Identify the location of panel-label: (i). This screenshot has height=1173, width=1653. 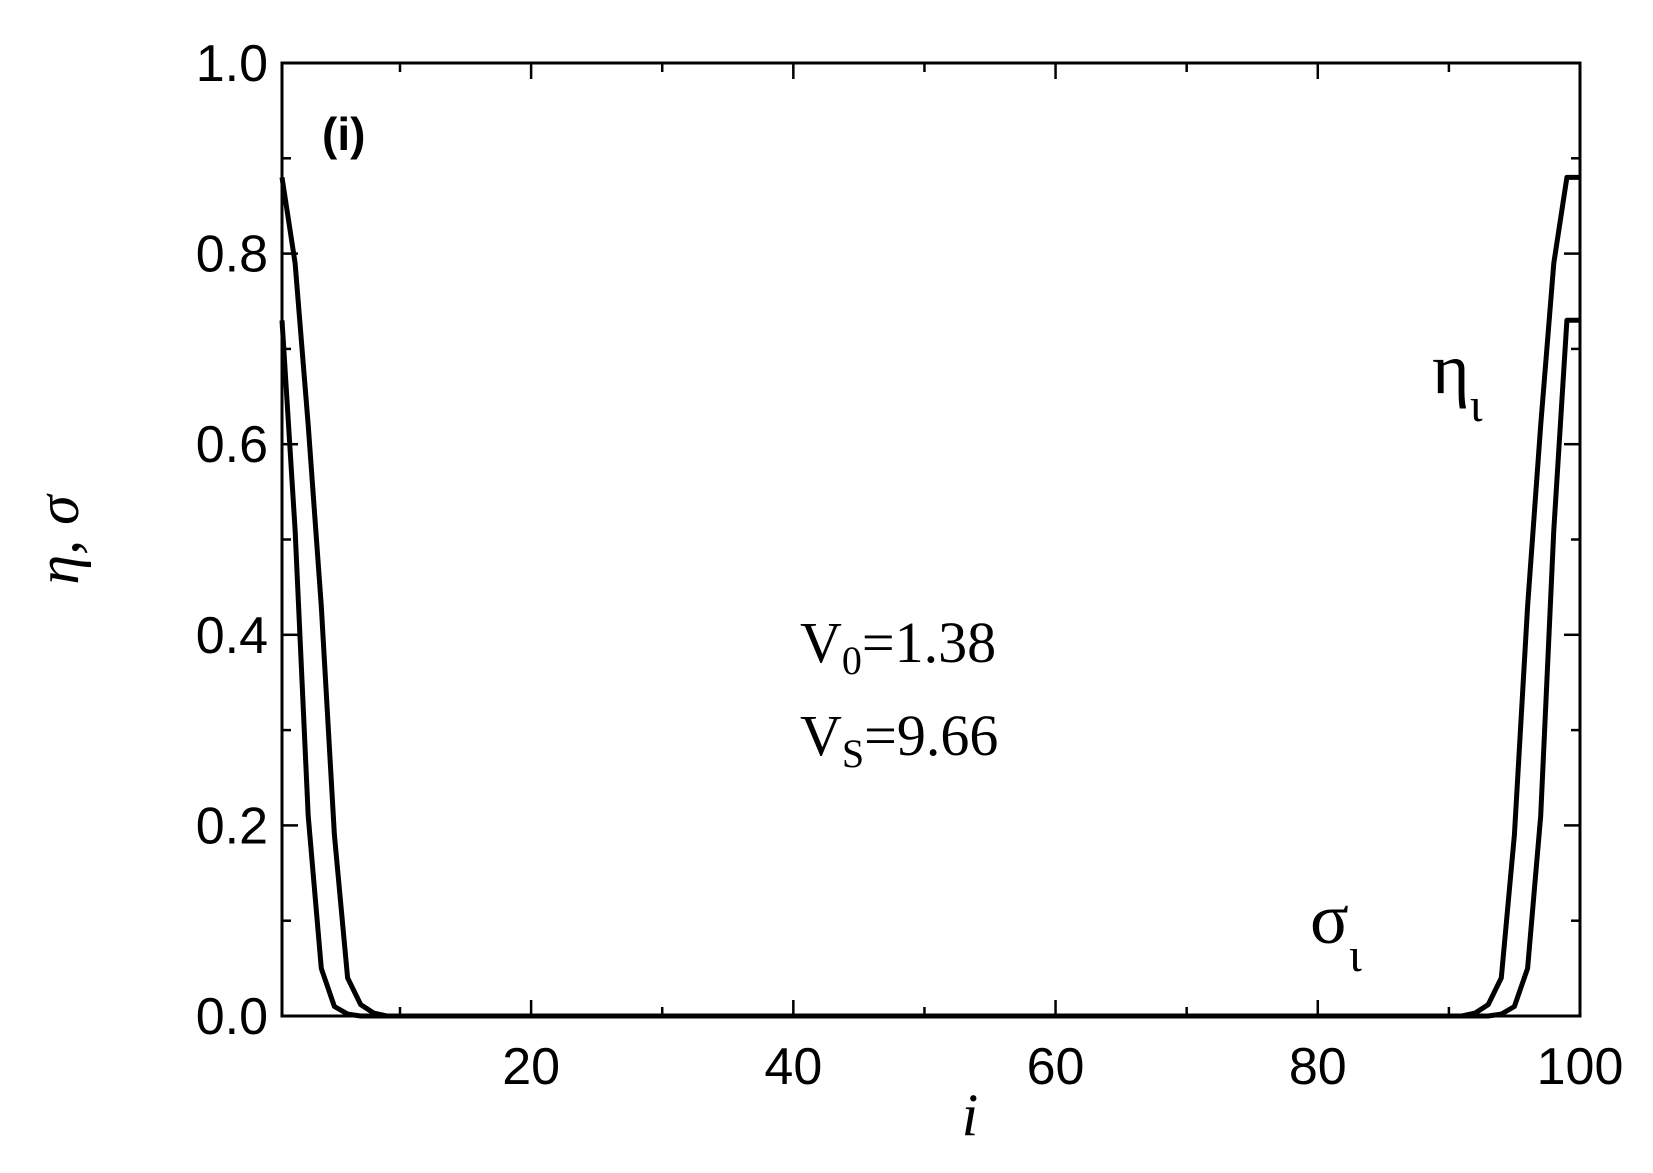
(343, 134).